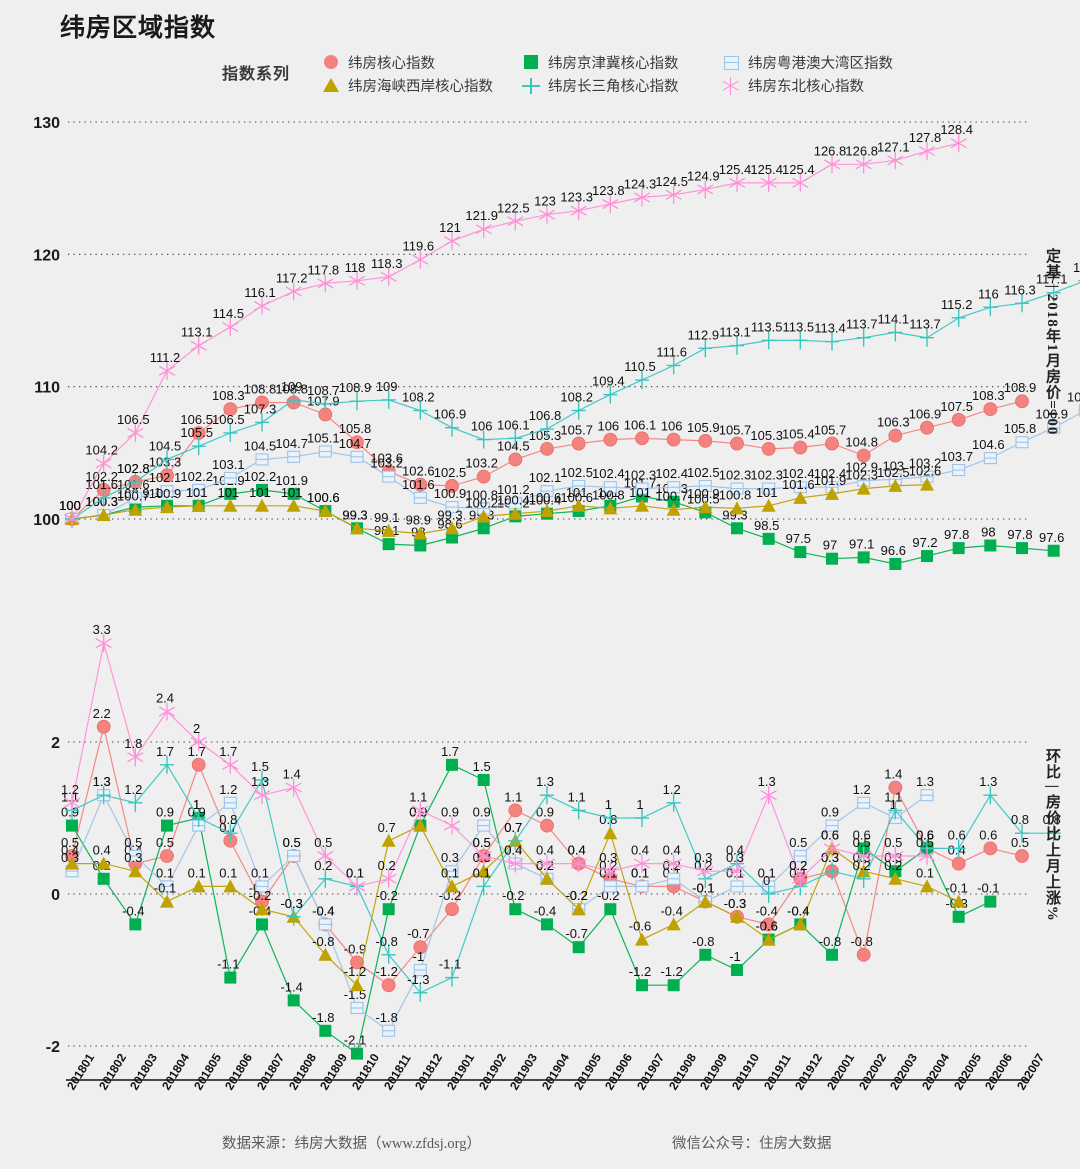 The height and width of the screenshot is (1169, 1080). What do you see at coordinates (703, 175) in the screenshot?
I see `data-point-label: 124.9` at bounding box center [703, 175].